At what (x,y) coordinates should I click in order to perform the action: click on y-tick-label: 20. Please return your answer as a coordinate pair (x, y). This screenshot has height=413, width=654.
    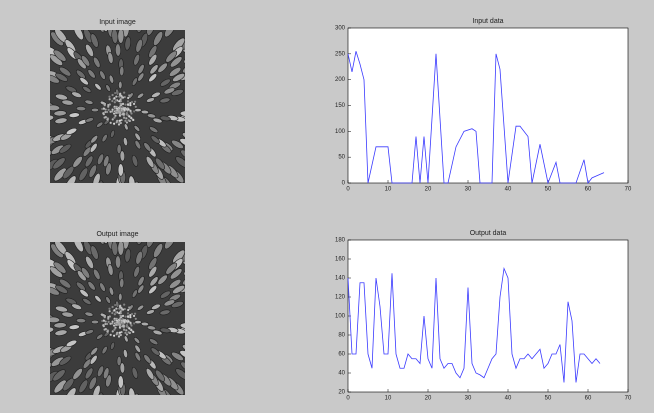
    Looking at the image, I should click on (341, 393).